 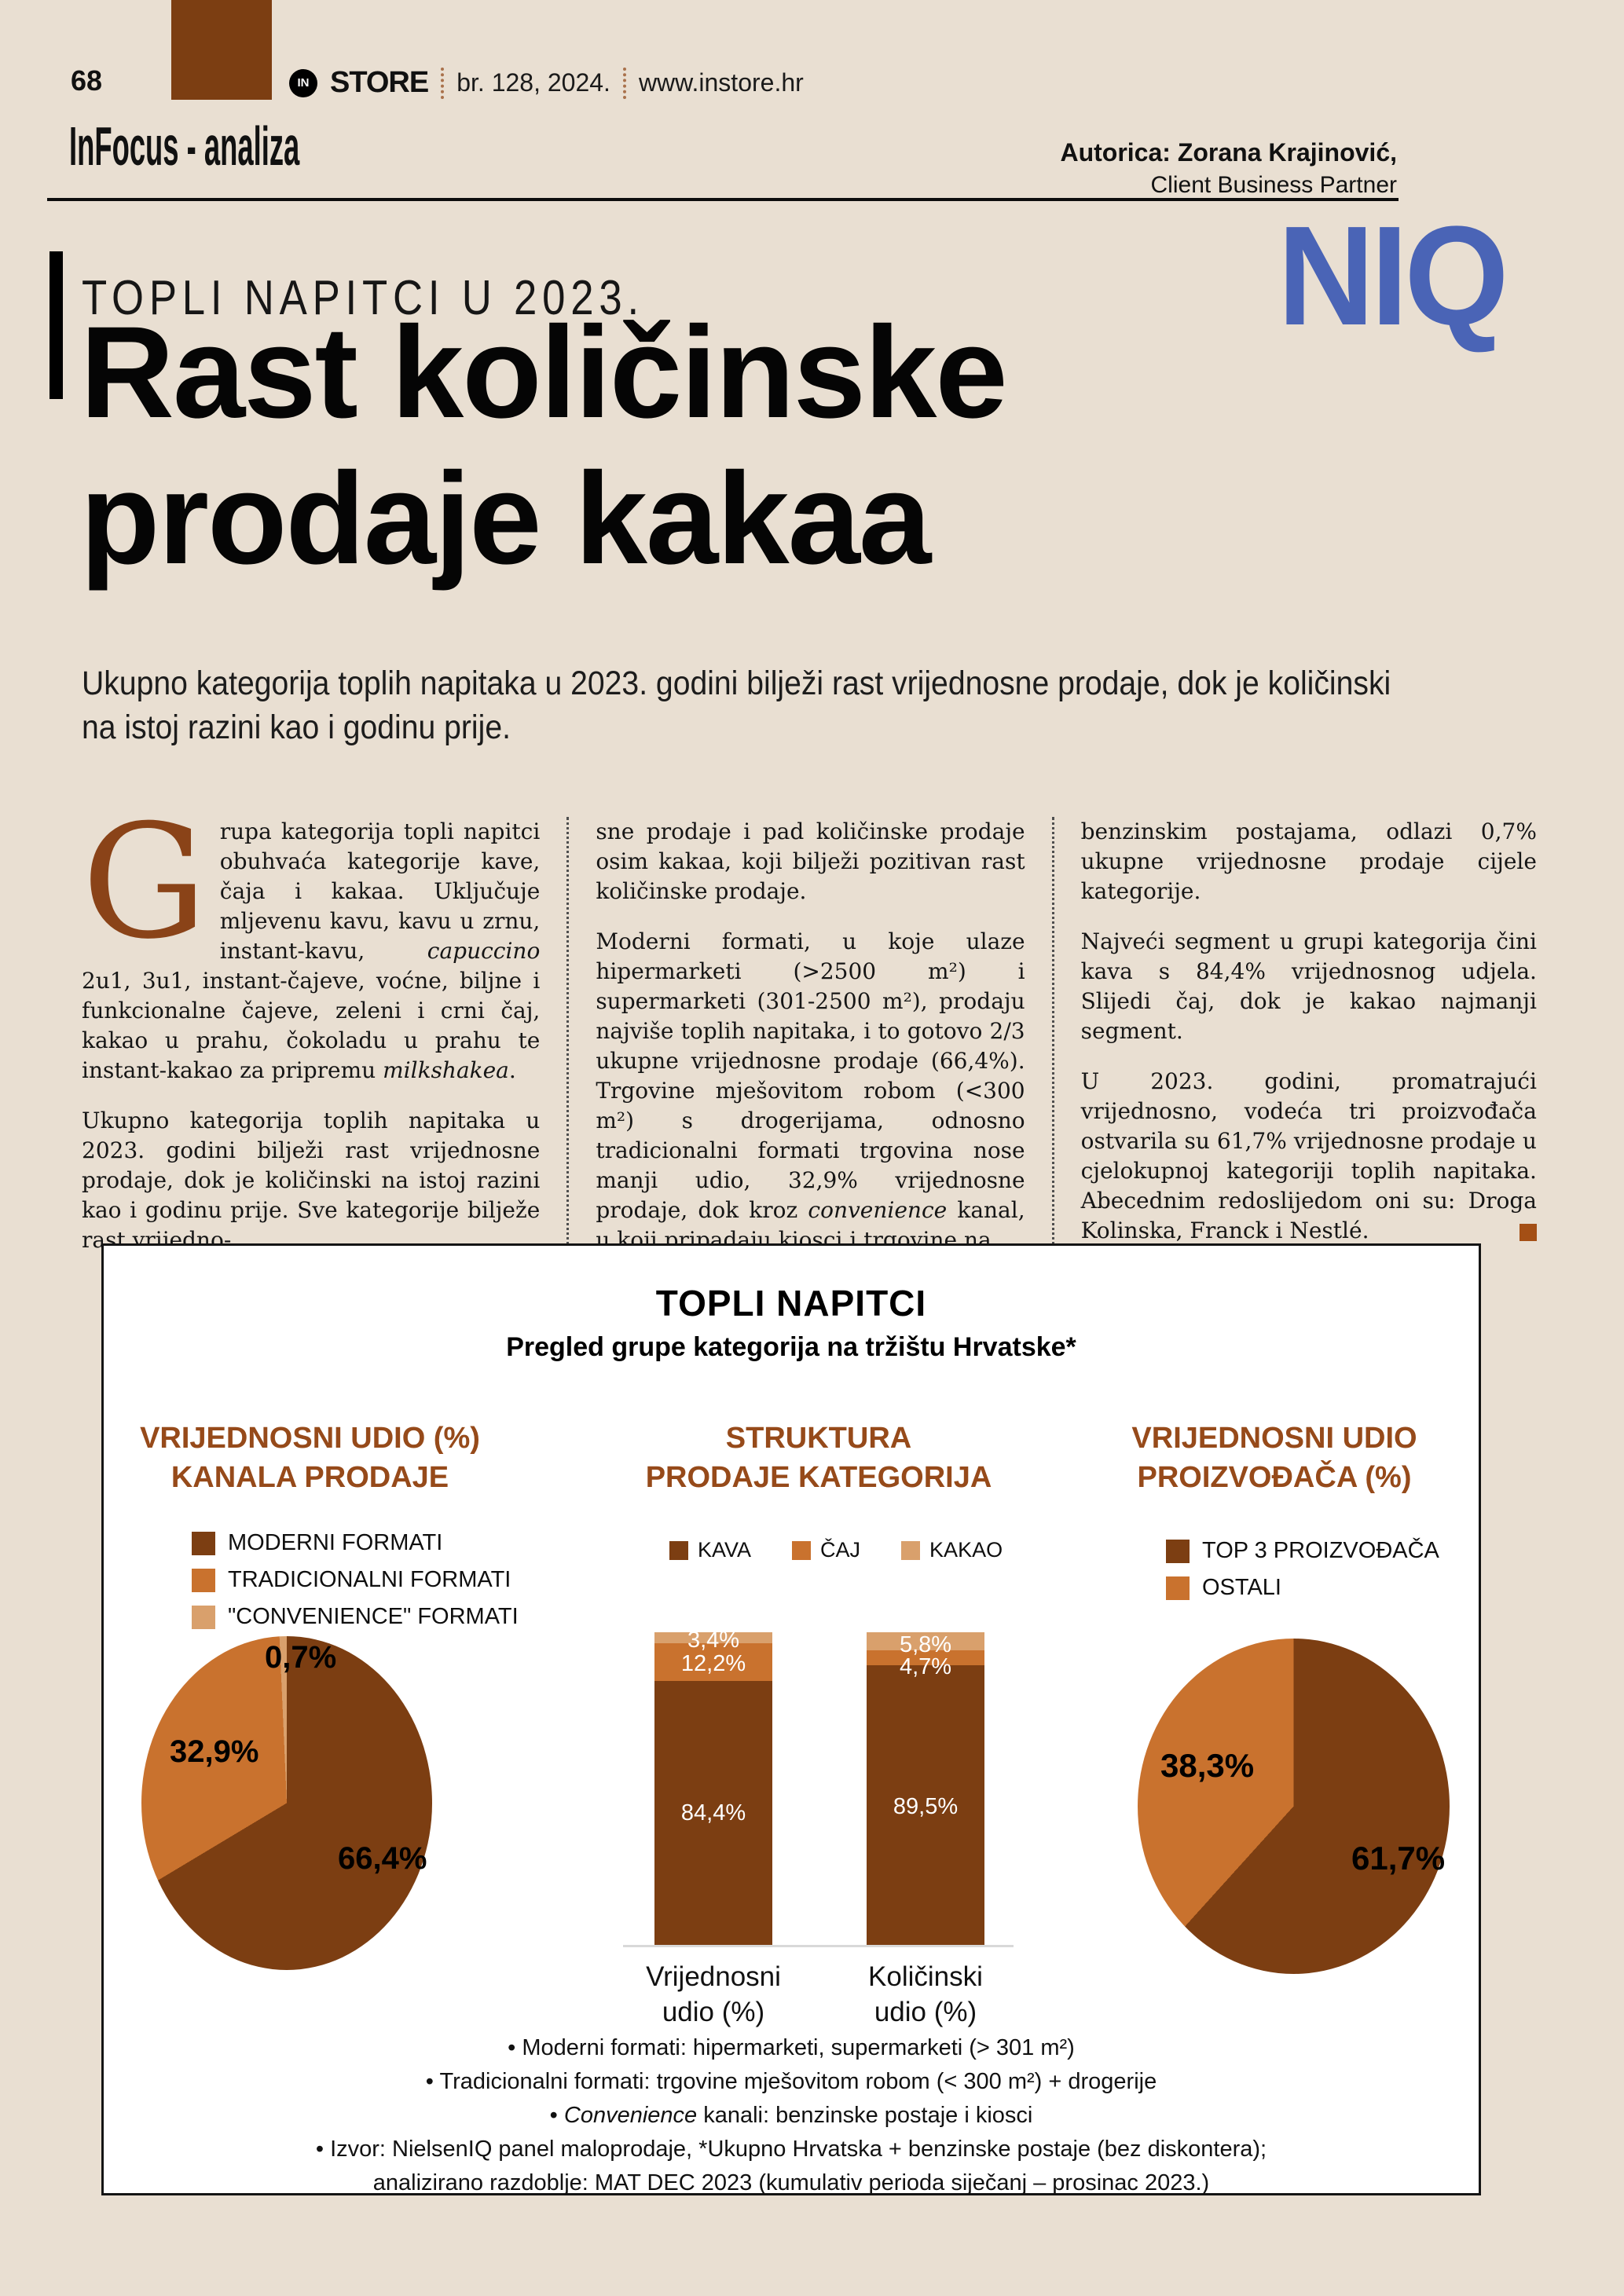 What do you see at coordinates (1274, 185) in the screenshot?
I see `author-role: Client Business Partner` at bounding box center [1274, 185].